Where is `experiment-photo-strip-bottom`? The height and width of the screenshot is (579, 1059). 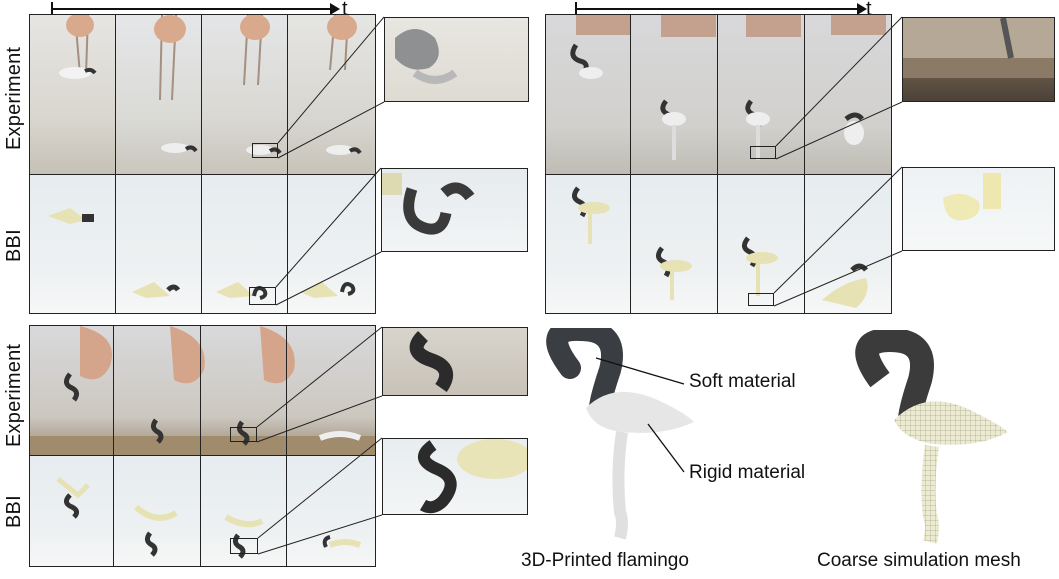
experiment-photo-strip-bottom is located at coordinates (202, 390).